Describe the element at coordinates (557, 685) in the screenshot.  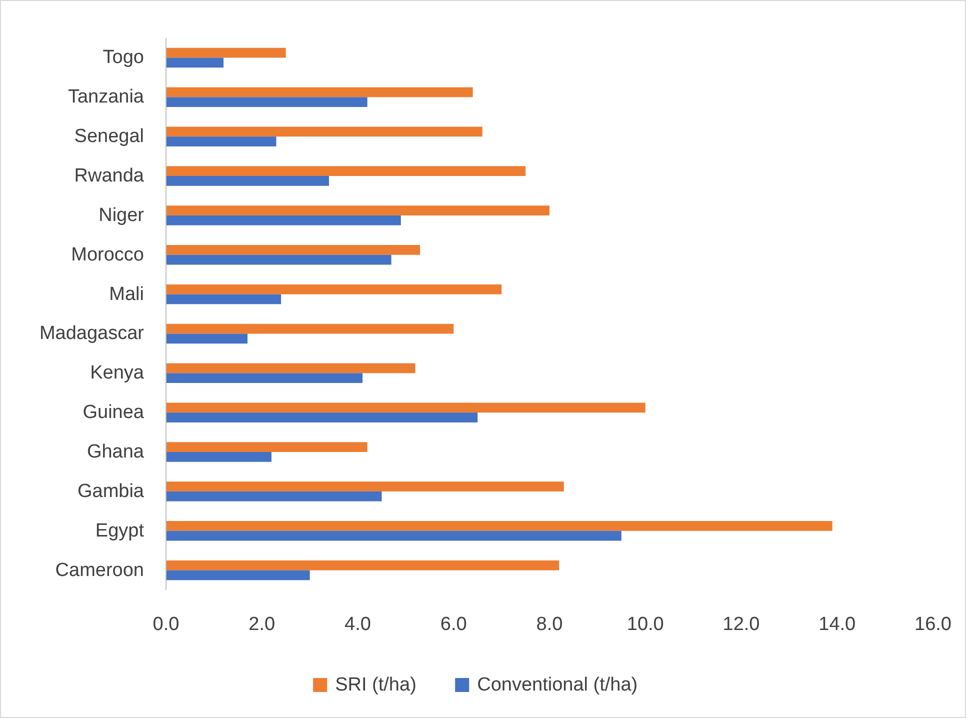
I see `legend-label: Conventional (t/ha)` at that location.